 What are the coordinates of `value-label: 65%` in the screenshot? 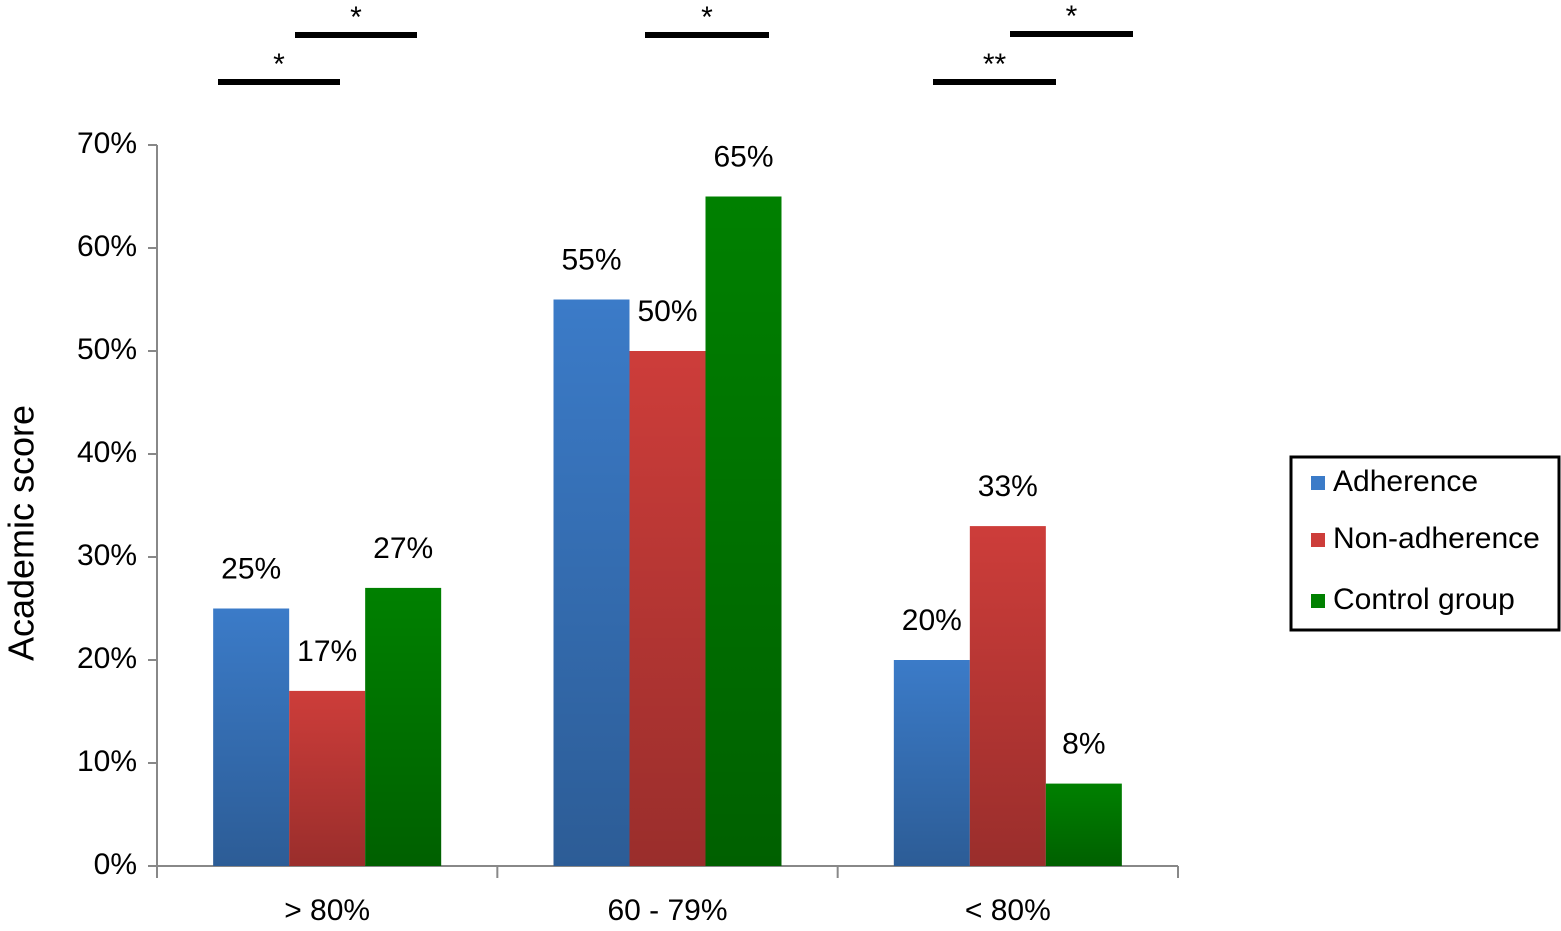 It's located at (743, 156).